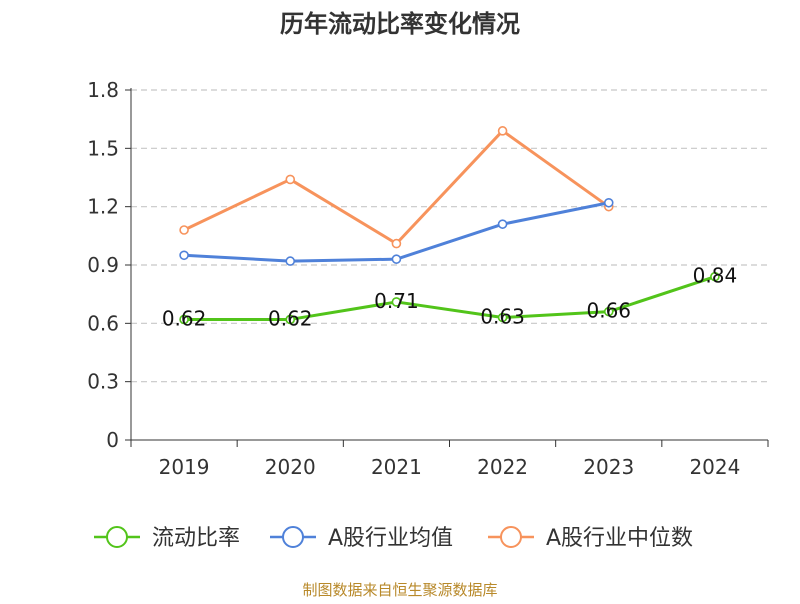 This screenshot has width=800, height=604. What do you see at coordinates (103, 265) in the screenshot?
I see `y-tick-label: 0.9` at bounding box center [103, 265].